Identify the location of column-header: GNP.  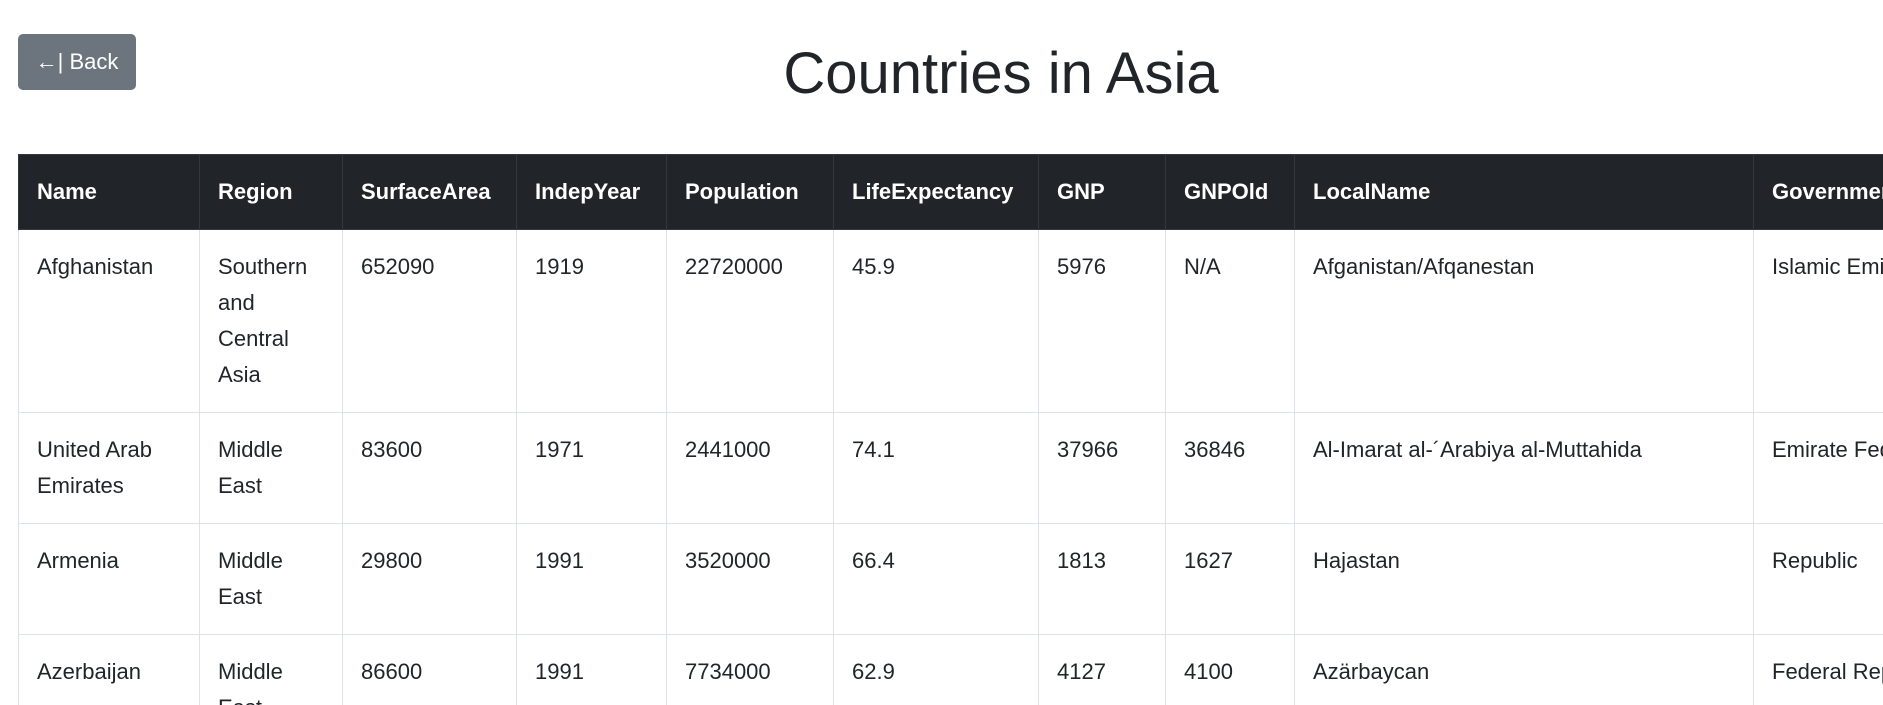
(1102, 192).